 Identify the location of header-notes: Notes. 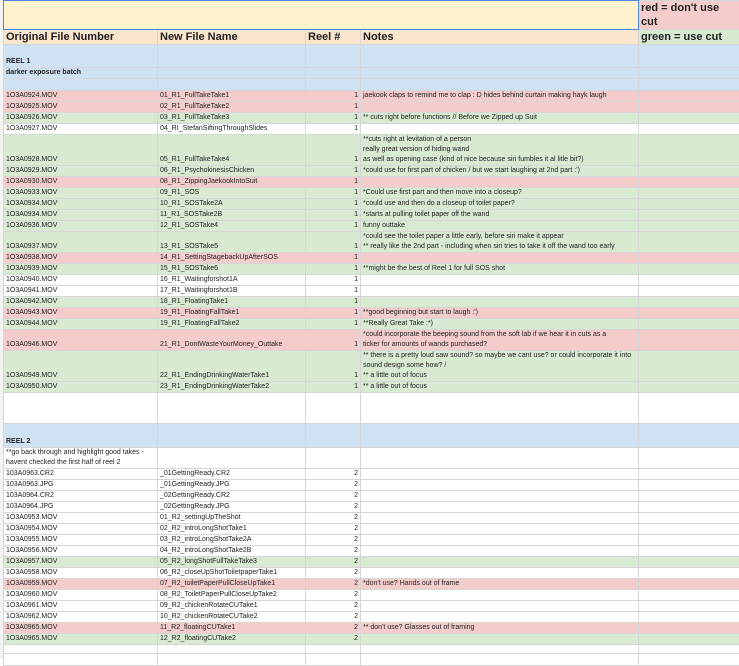
(500, 37).